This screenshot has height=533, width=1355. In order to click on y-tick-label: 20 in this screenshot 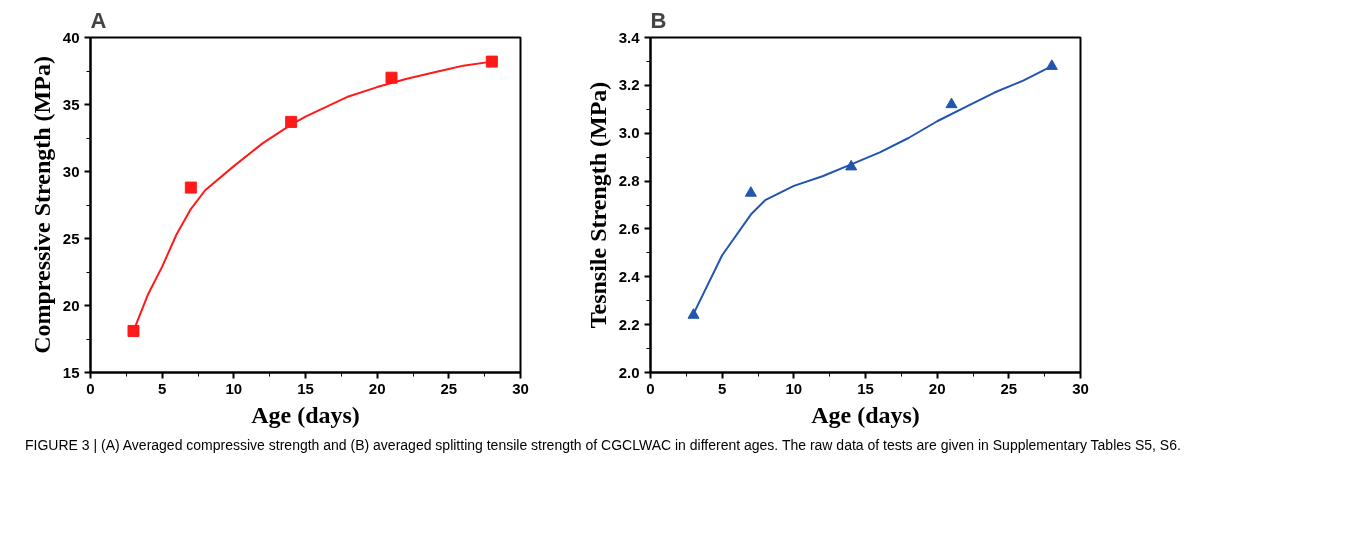, I will do `click(71, 305)`.